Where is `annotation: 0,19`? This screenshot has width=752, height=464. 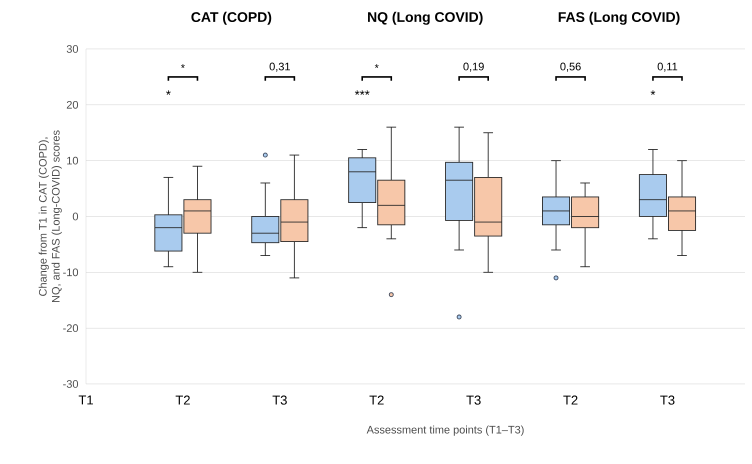 annotation: 0,19 is located at coordinates (473, 67).